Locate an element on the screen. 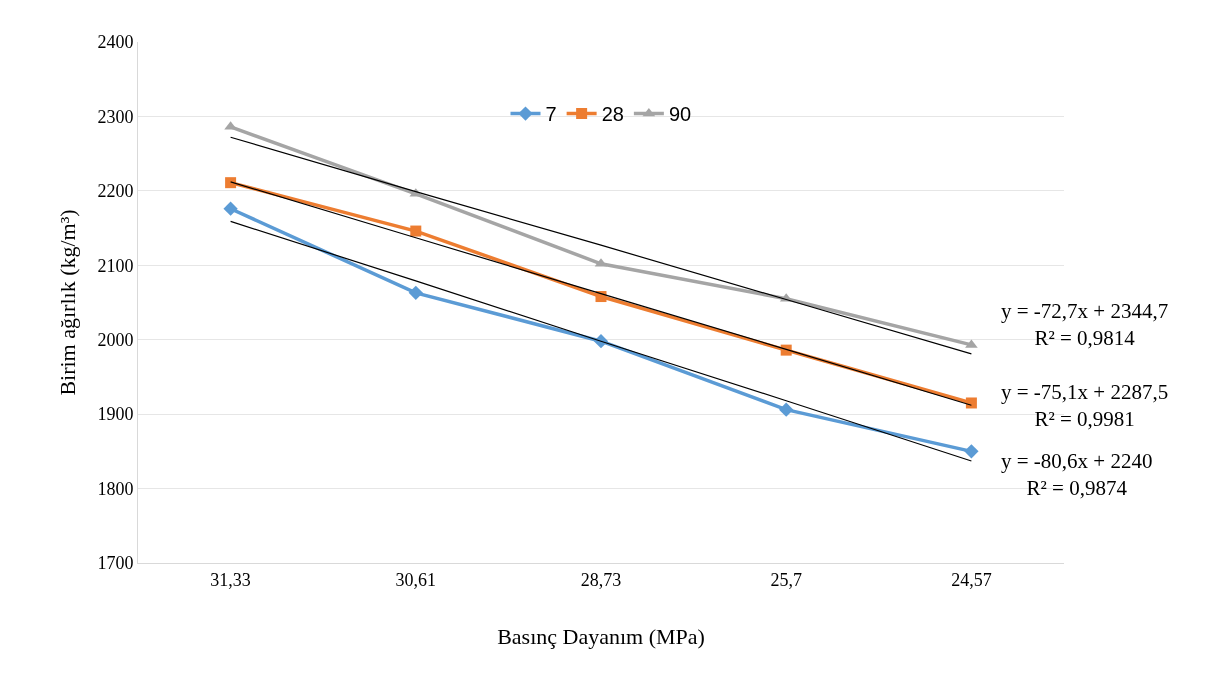 This screenshot has width=1219, height=691. x-axis-title: Basınç Dayanım (MPa) is located at coordinates (601, 637).